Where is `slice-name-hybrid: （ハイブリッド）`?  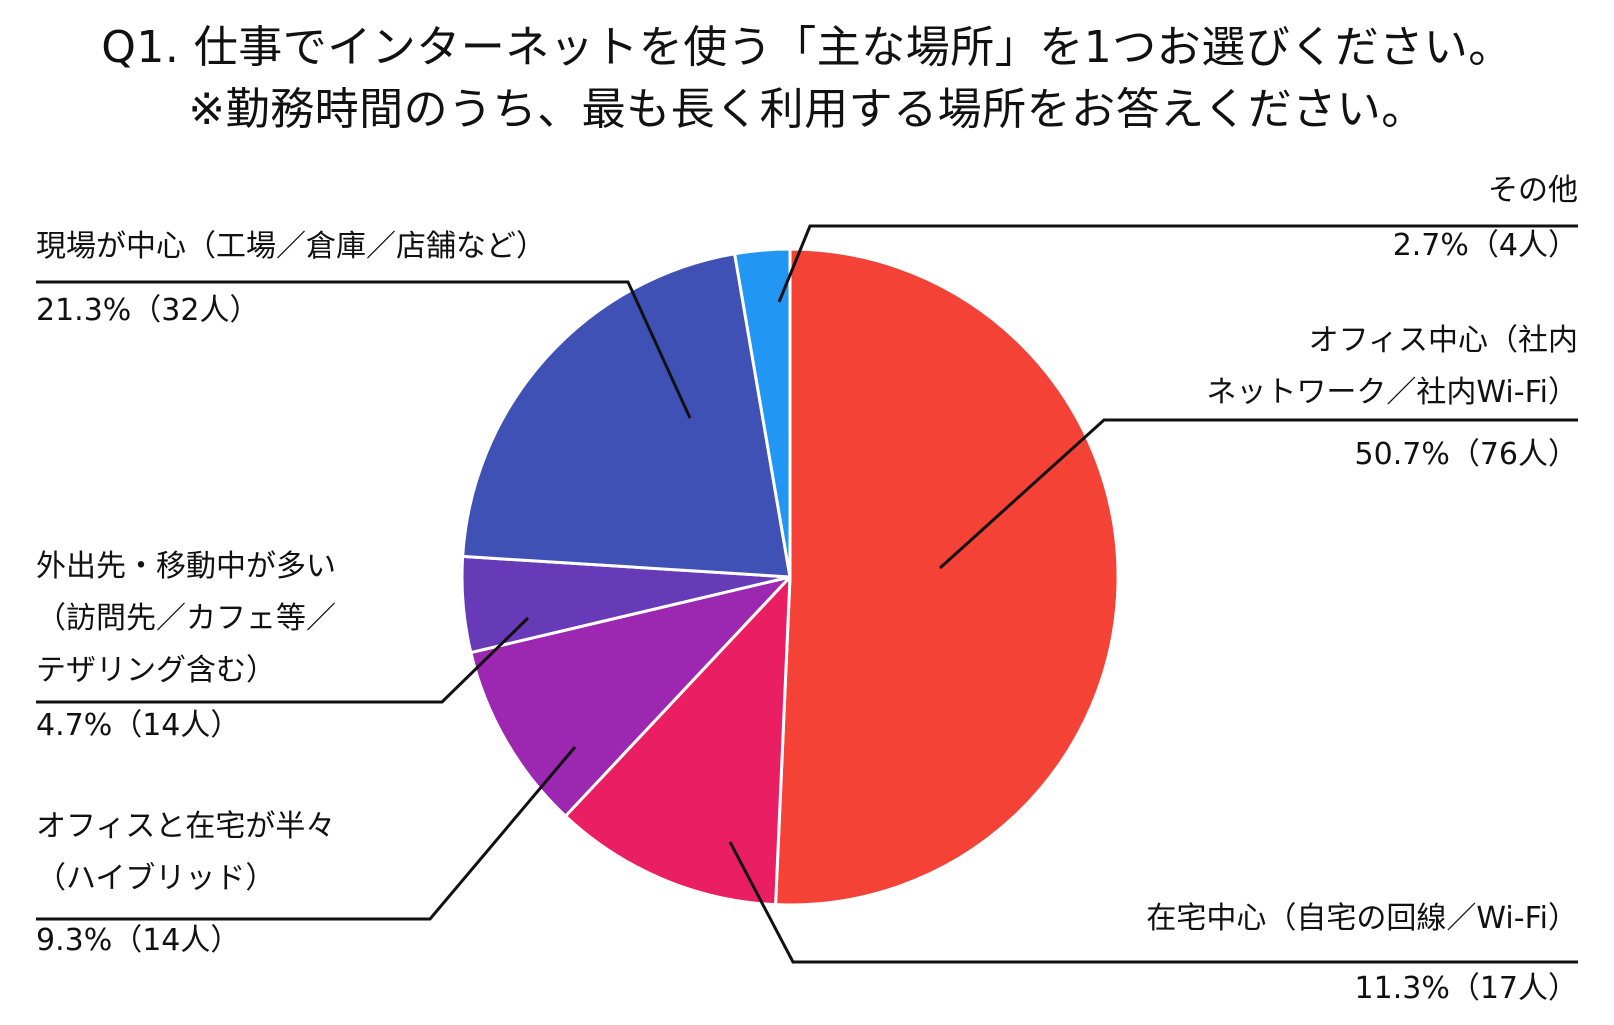 slice-name-hybrid: （ハイブリッド） is located at coordinates (155, 878).